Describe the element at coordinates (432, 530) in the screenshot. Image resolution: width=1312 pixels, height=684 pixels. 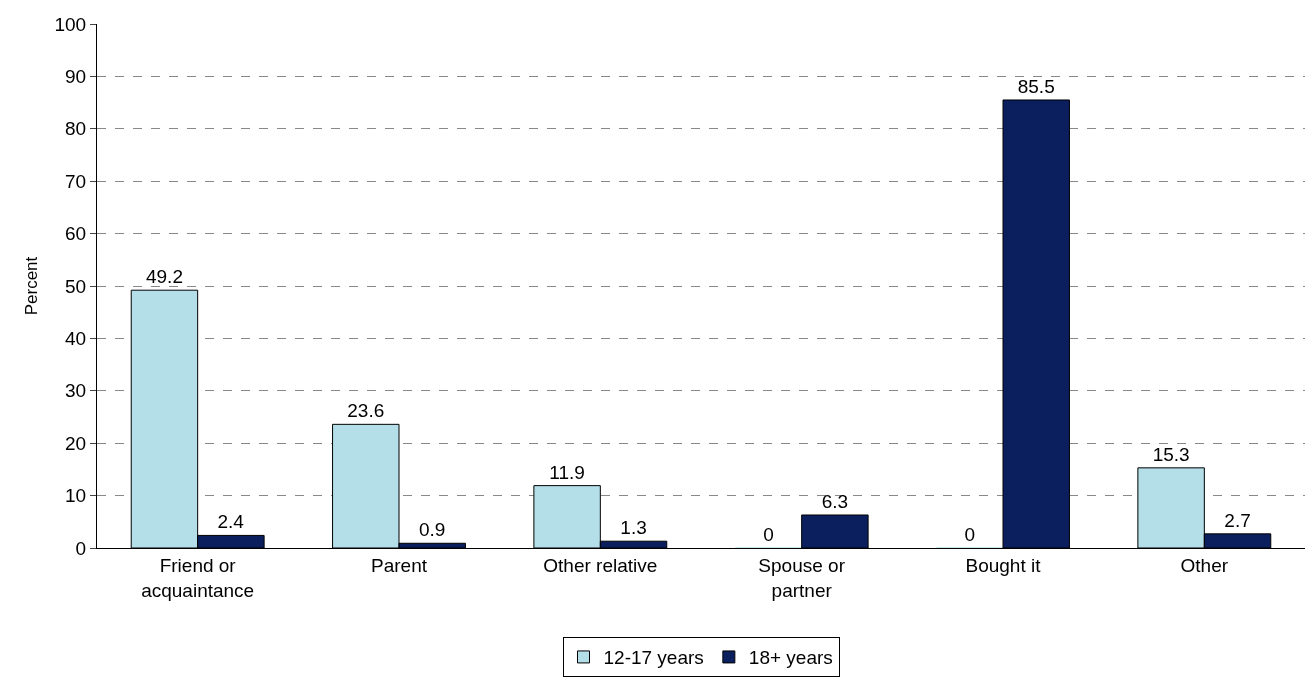
I see `data-label: 0.9` at that location.